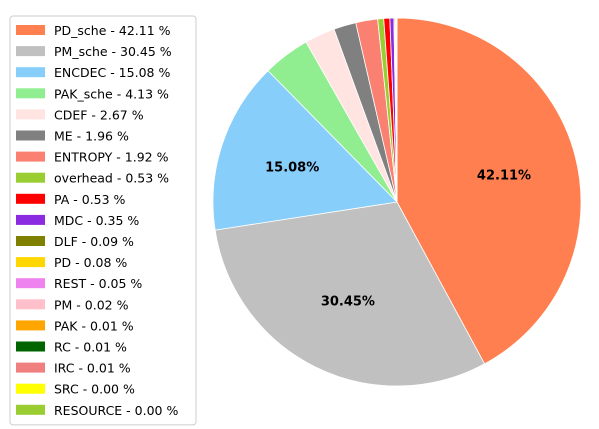  Describe the element at coordinates (292, 168) in the screenshot. I see `slice-label-encdec: 15.08%` at that location.